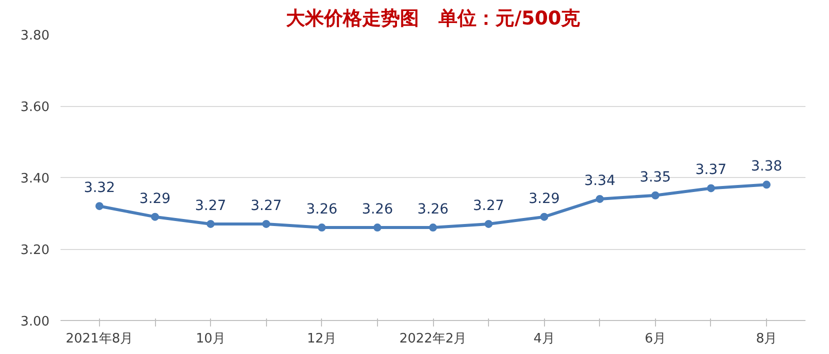 The width and height of the screenshot is (829, 354). What do you see at coordinates (433, 19) in the screenshot?
I see `chart-title: 大米价格走势图 单位：元/500克` at bounding box center [433, 19].